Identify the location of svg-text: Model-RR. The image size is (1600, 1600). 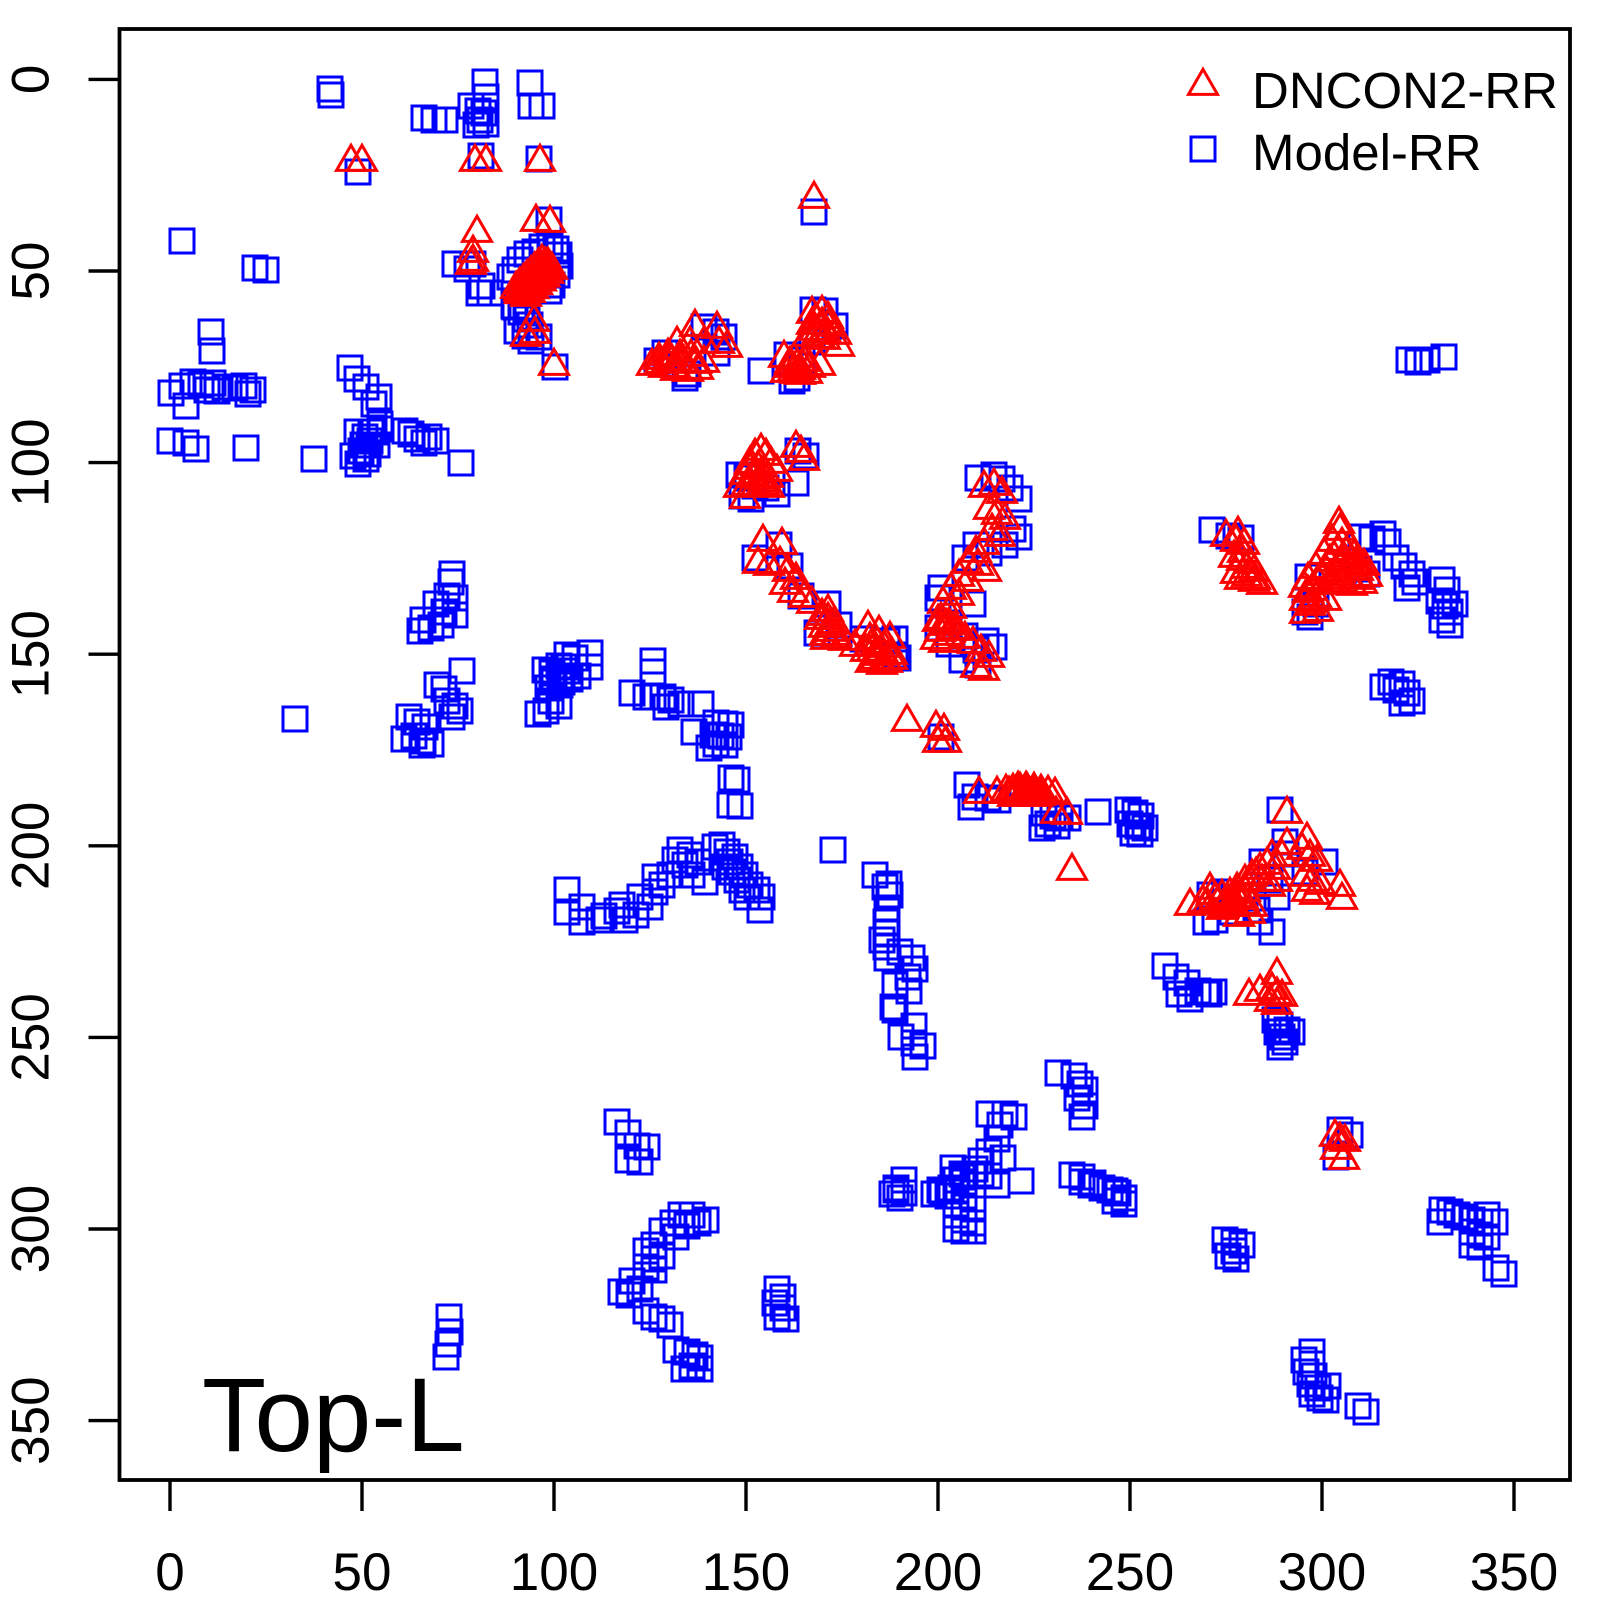
(1367, 152).